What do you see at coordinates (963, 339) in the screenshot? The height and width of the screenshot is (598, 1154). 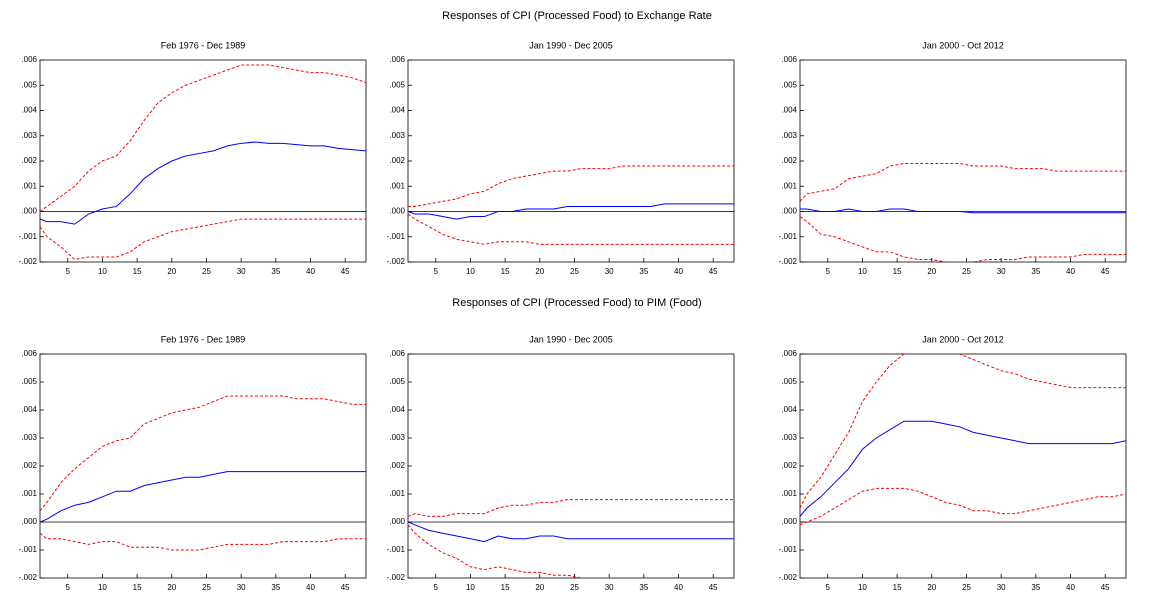 I see `panel-title: Jan 2000 - Oct 2012` at bounding box center [963, 339].